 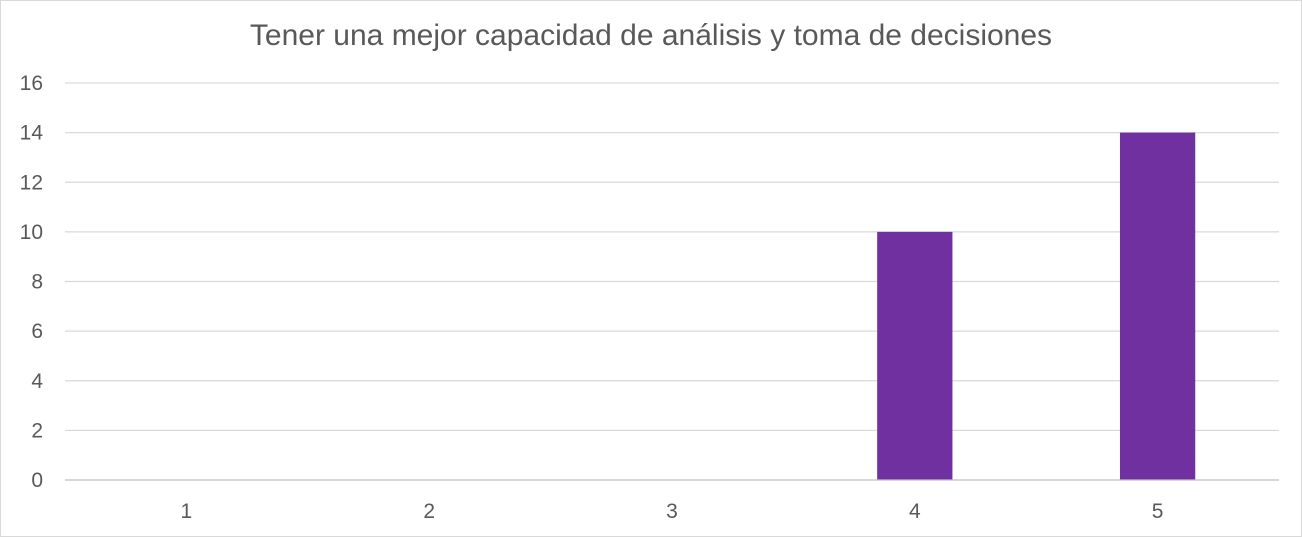 I want to click on x-axis-tick-labels: 1 2 3 4 5, so click(x=672, y=511).